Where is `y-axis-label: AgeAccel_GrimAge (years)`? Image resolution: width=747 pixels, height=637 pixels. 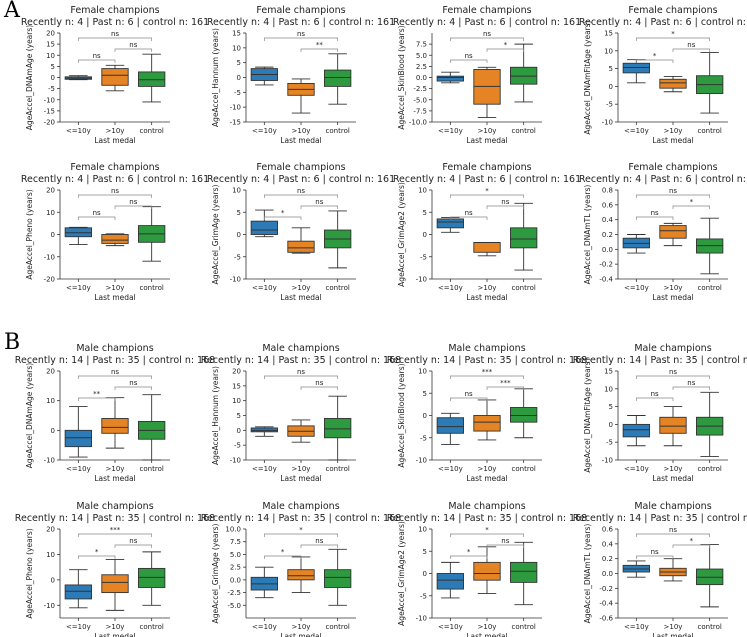 y-axis-label: AgeAccel_GrimAge (years) is located at coordinates (215, 234).